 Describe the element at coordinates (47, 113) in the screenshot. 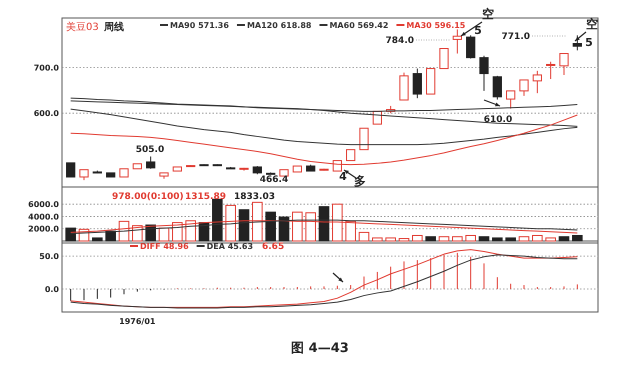

I see `y-tick-label: 600.0` at that location.